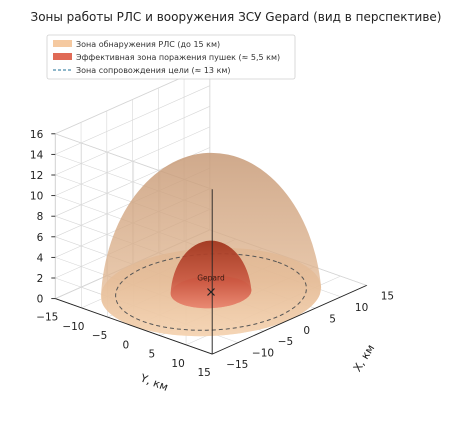 Image resolution: width=472 pixels, height=423 pixels. I want to click on legend-frame, so click(171, 57).